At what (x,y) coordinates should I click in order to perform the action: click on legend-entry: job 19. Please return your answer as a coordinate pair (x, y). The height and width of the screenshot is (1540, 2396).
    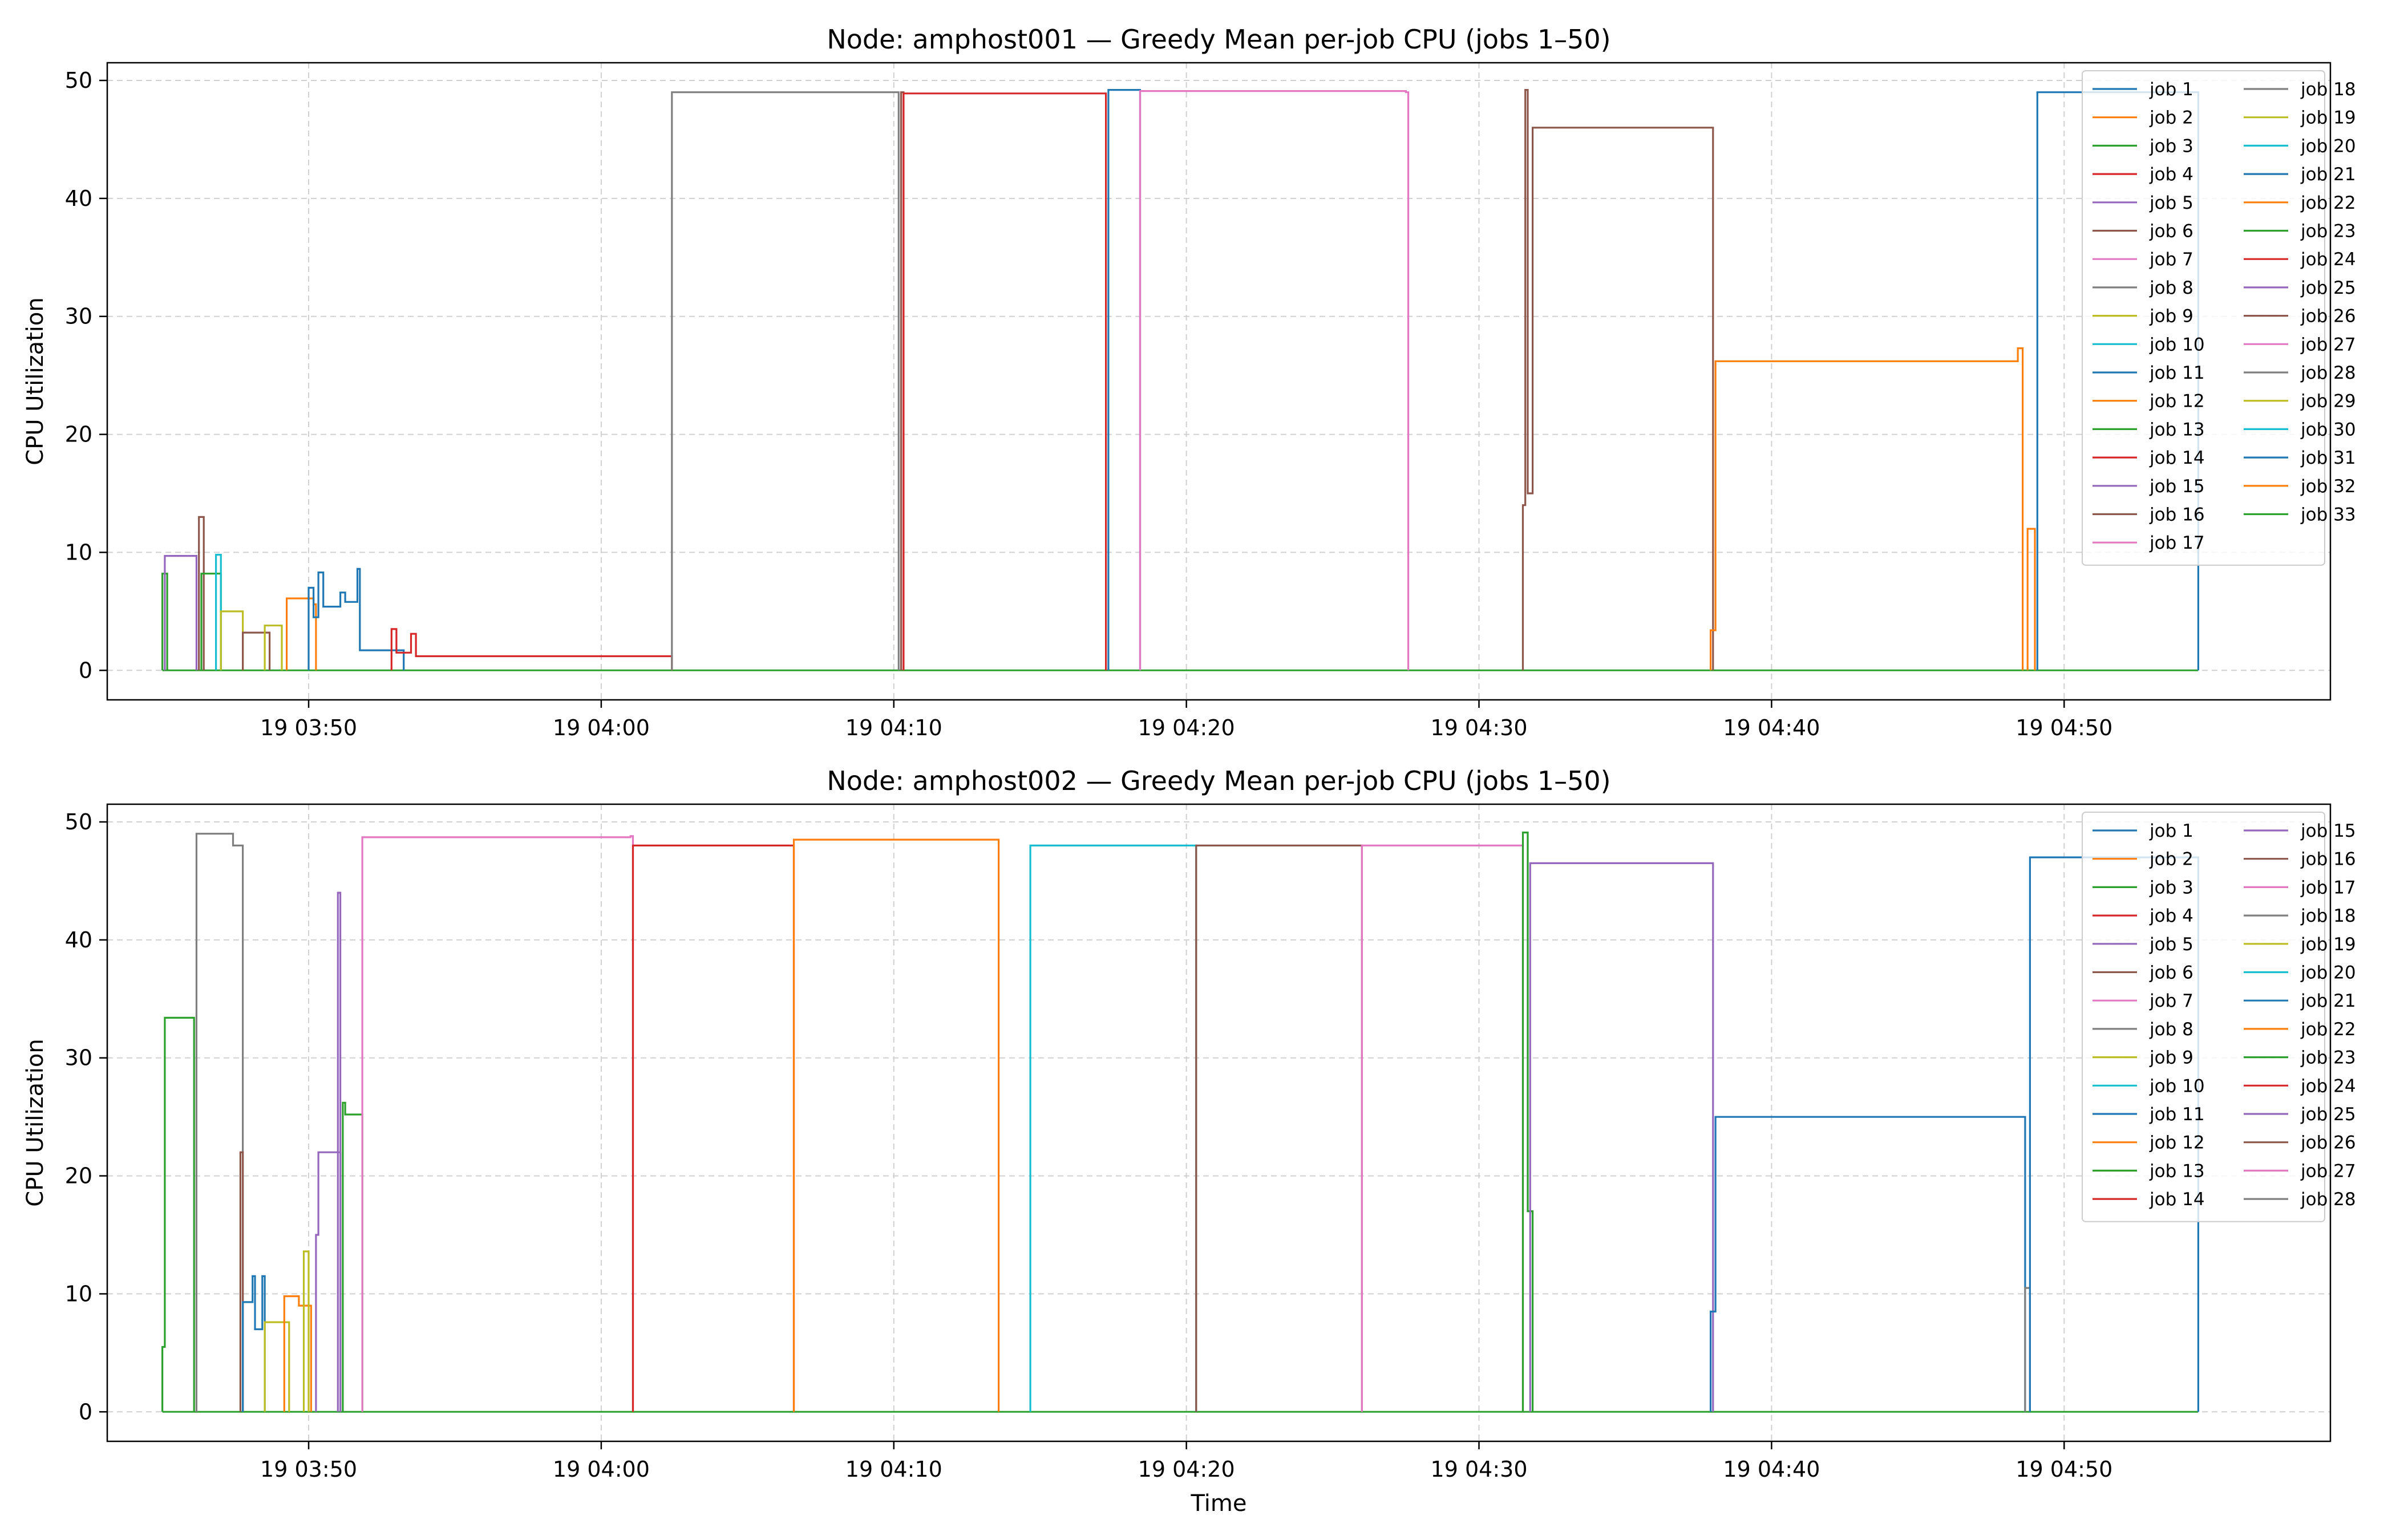
    Looking at the image, I should click on (2328, 945).